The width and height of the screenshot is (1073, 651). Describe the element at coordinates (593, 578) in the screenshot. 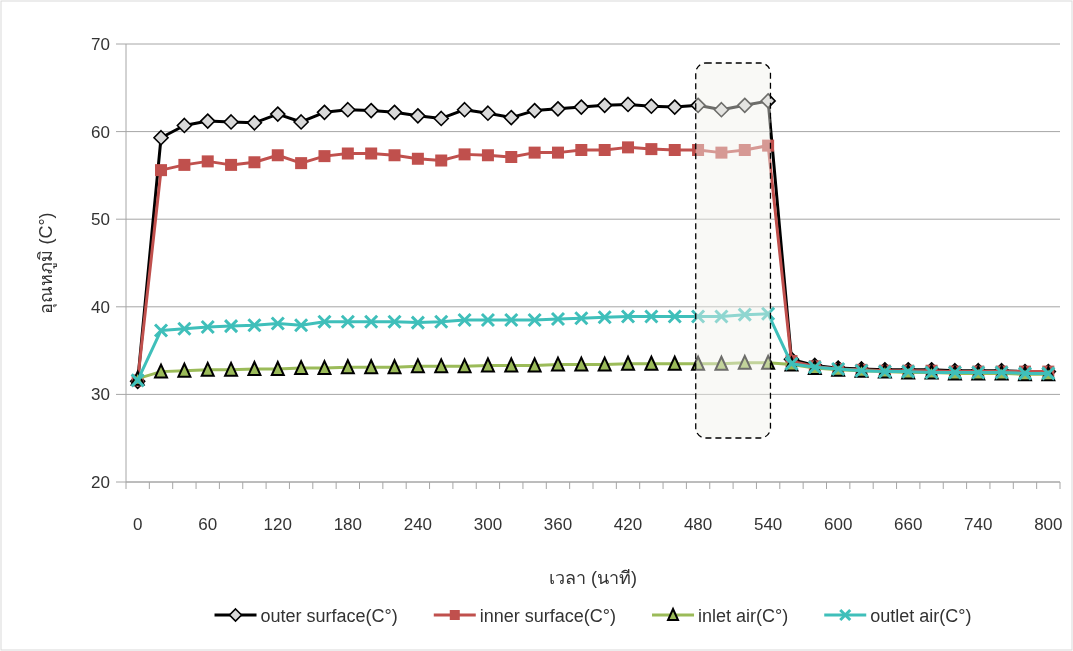

I see `x-axis-title: เวลา (นาที)` at that location.